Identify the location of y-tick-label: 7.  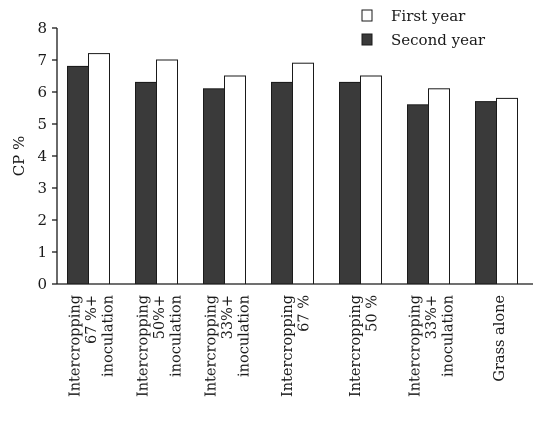
(42, 60).